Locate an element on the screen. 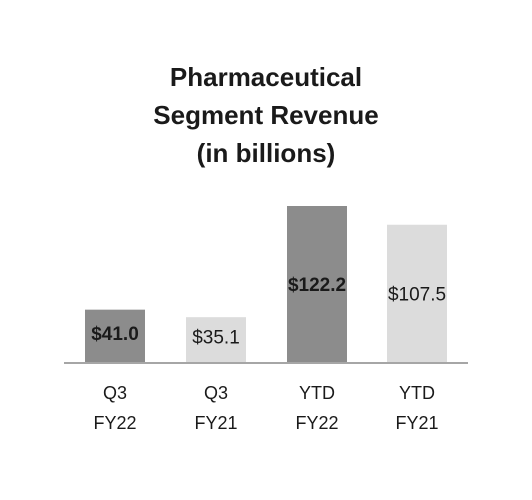 This screenshot has width=532, height=500. x-tick-label-2-line-2: FY21 is located at coordinates (215, 423).